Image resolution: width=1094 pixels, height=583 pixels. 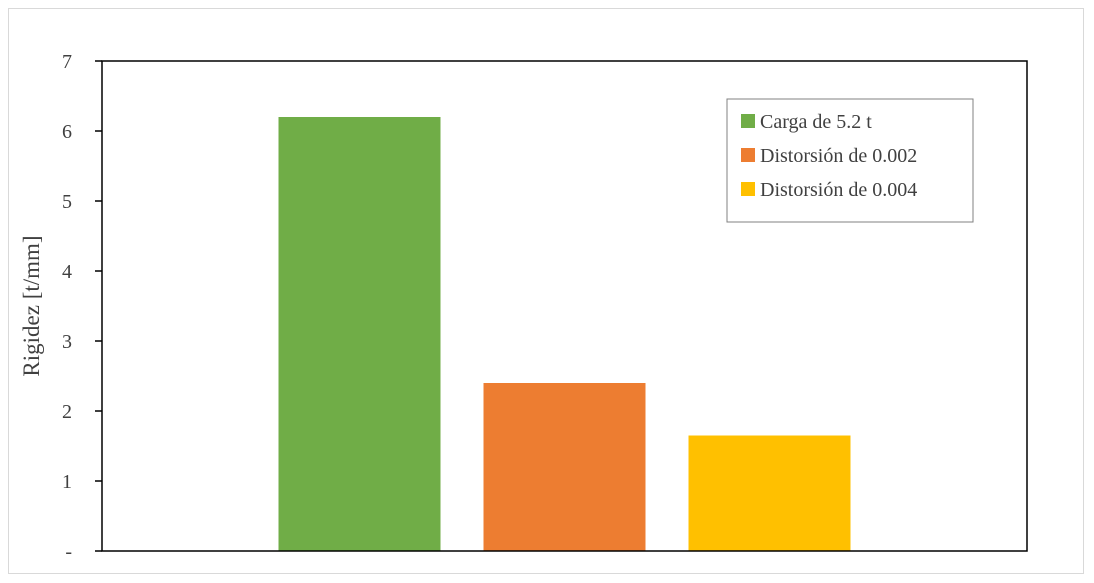 I want to click on y-tick-label: 7, so click(x=67, y=62).